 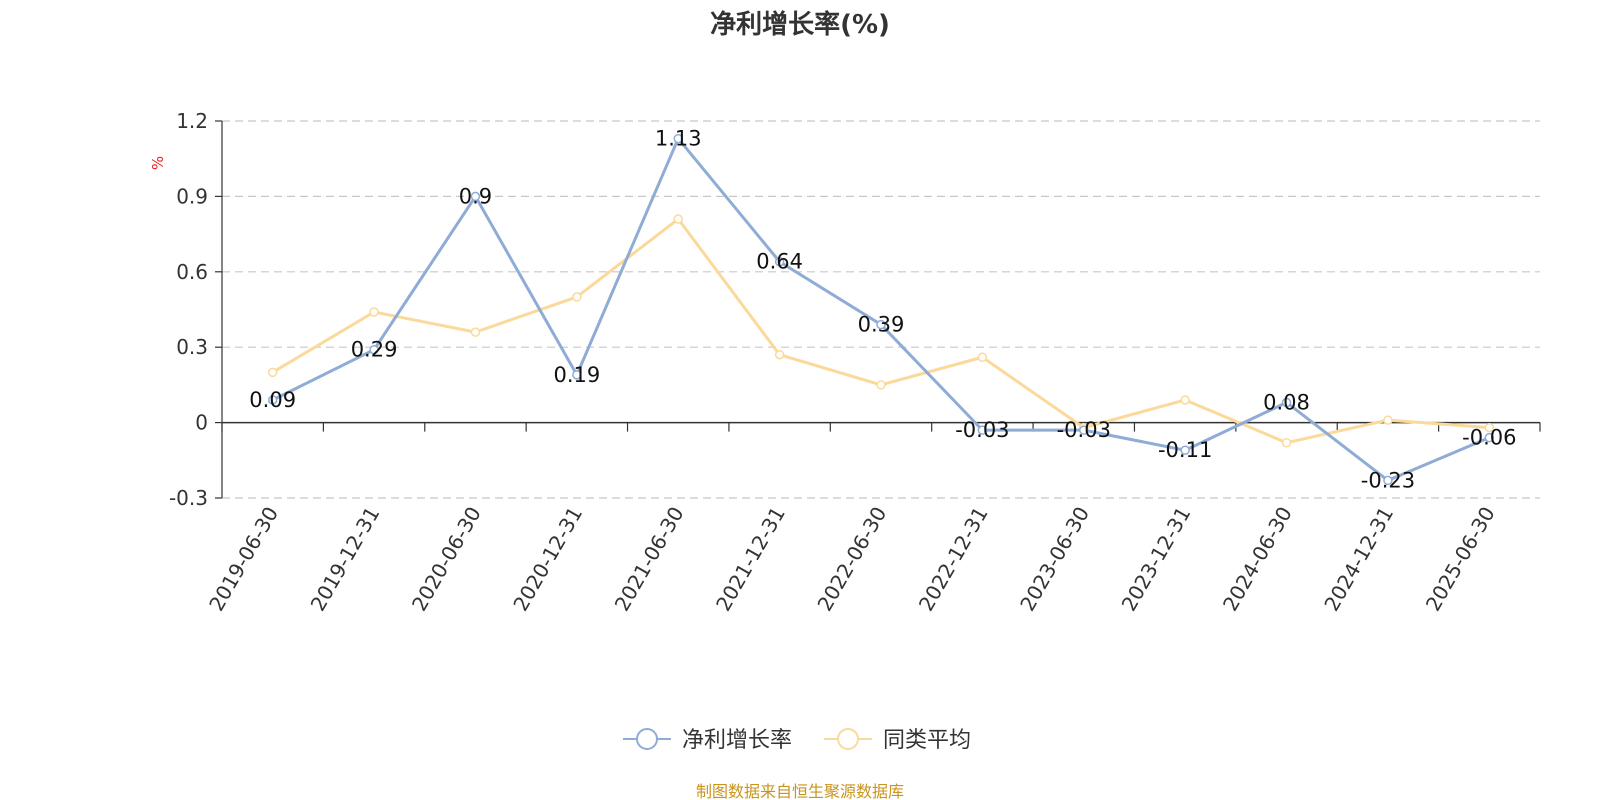 I want to click on x-tick-label: 2022-12-31, so click(x=953, y=559).